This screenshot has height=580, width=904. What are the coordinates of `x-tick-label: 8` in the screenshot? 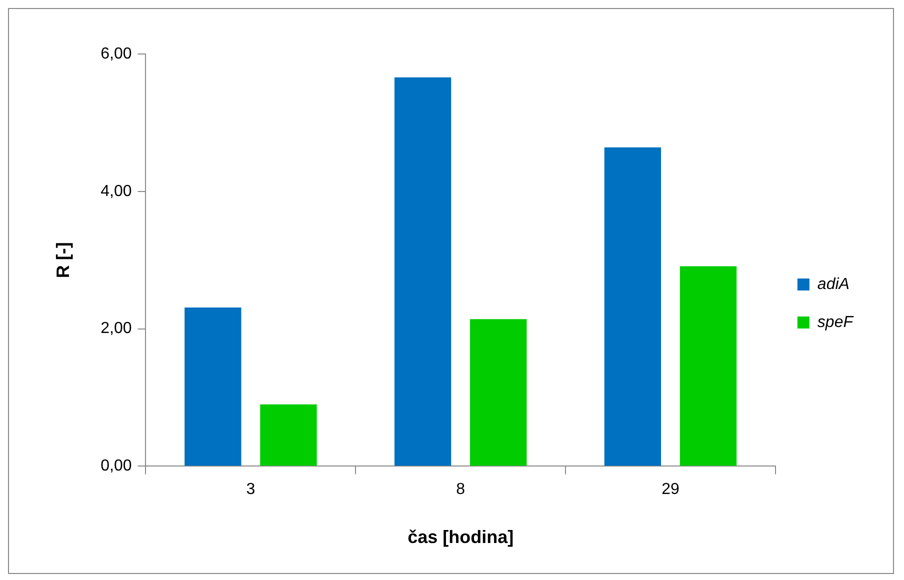 It's located at (461, 489).